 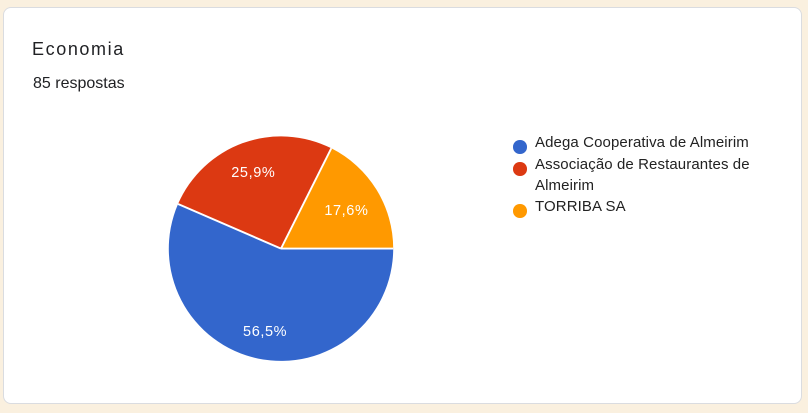 What do you see at coordinates (265, 332) in the screenshot?
I see `svg-text: 56,5%` at bounding box center [265, 332].